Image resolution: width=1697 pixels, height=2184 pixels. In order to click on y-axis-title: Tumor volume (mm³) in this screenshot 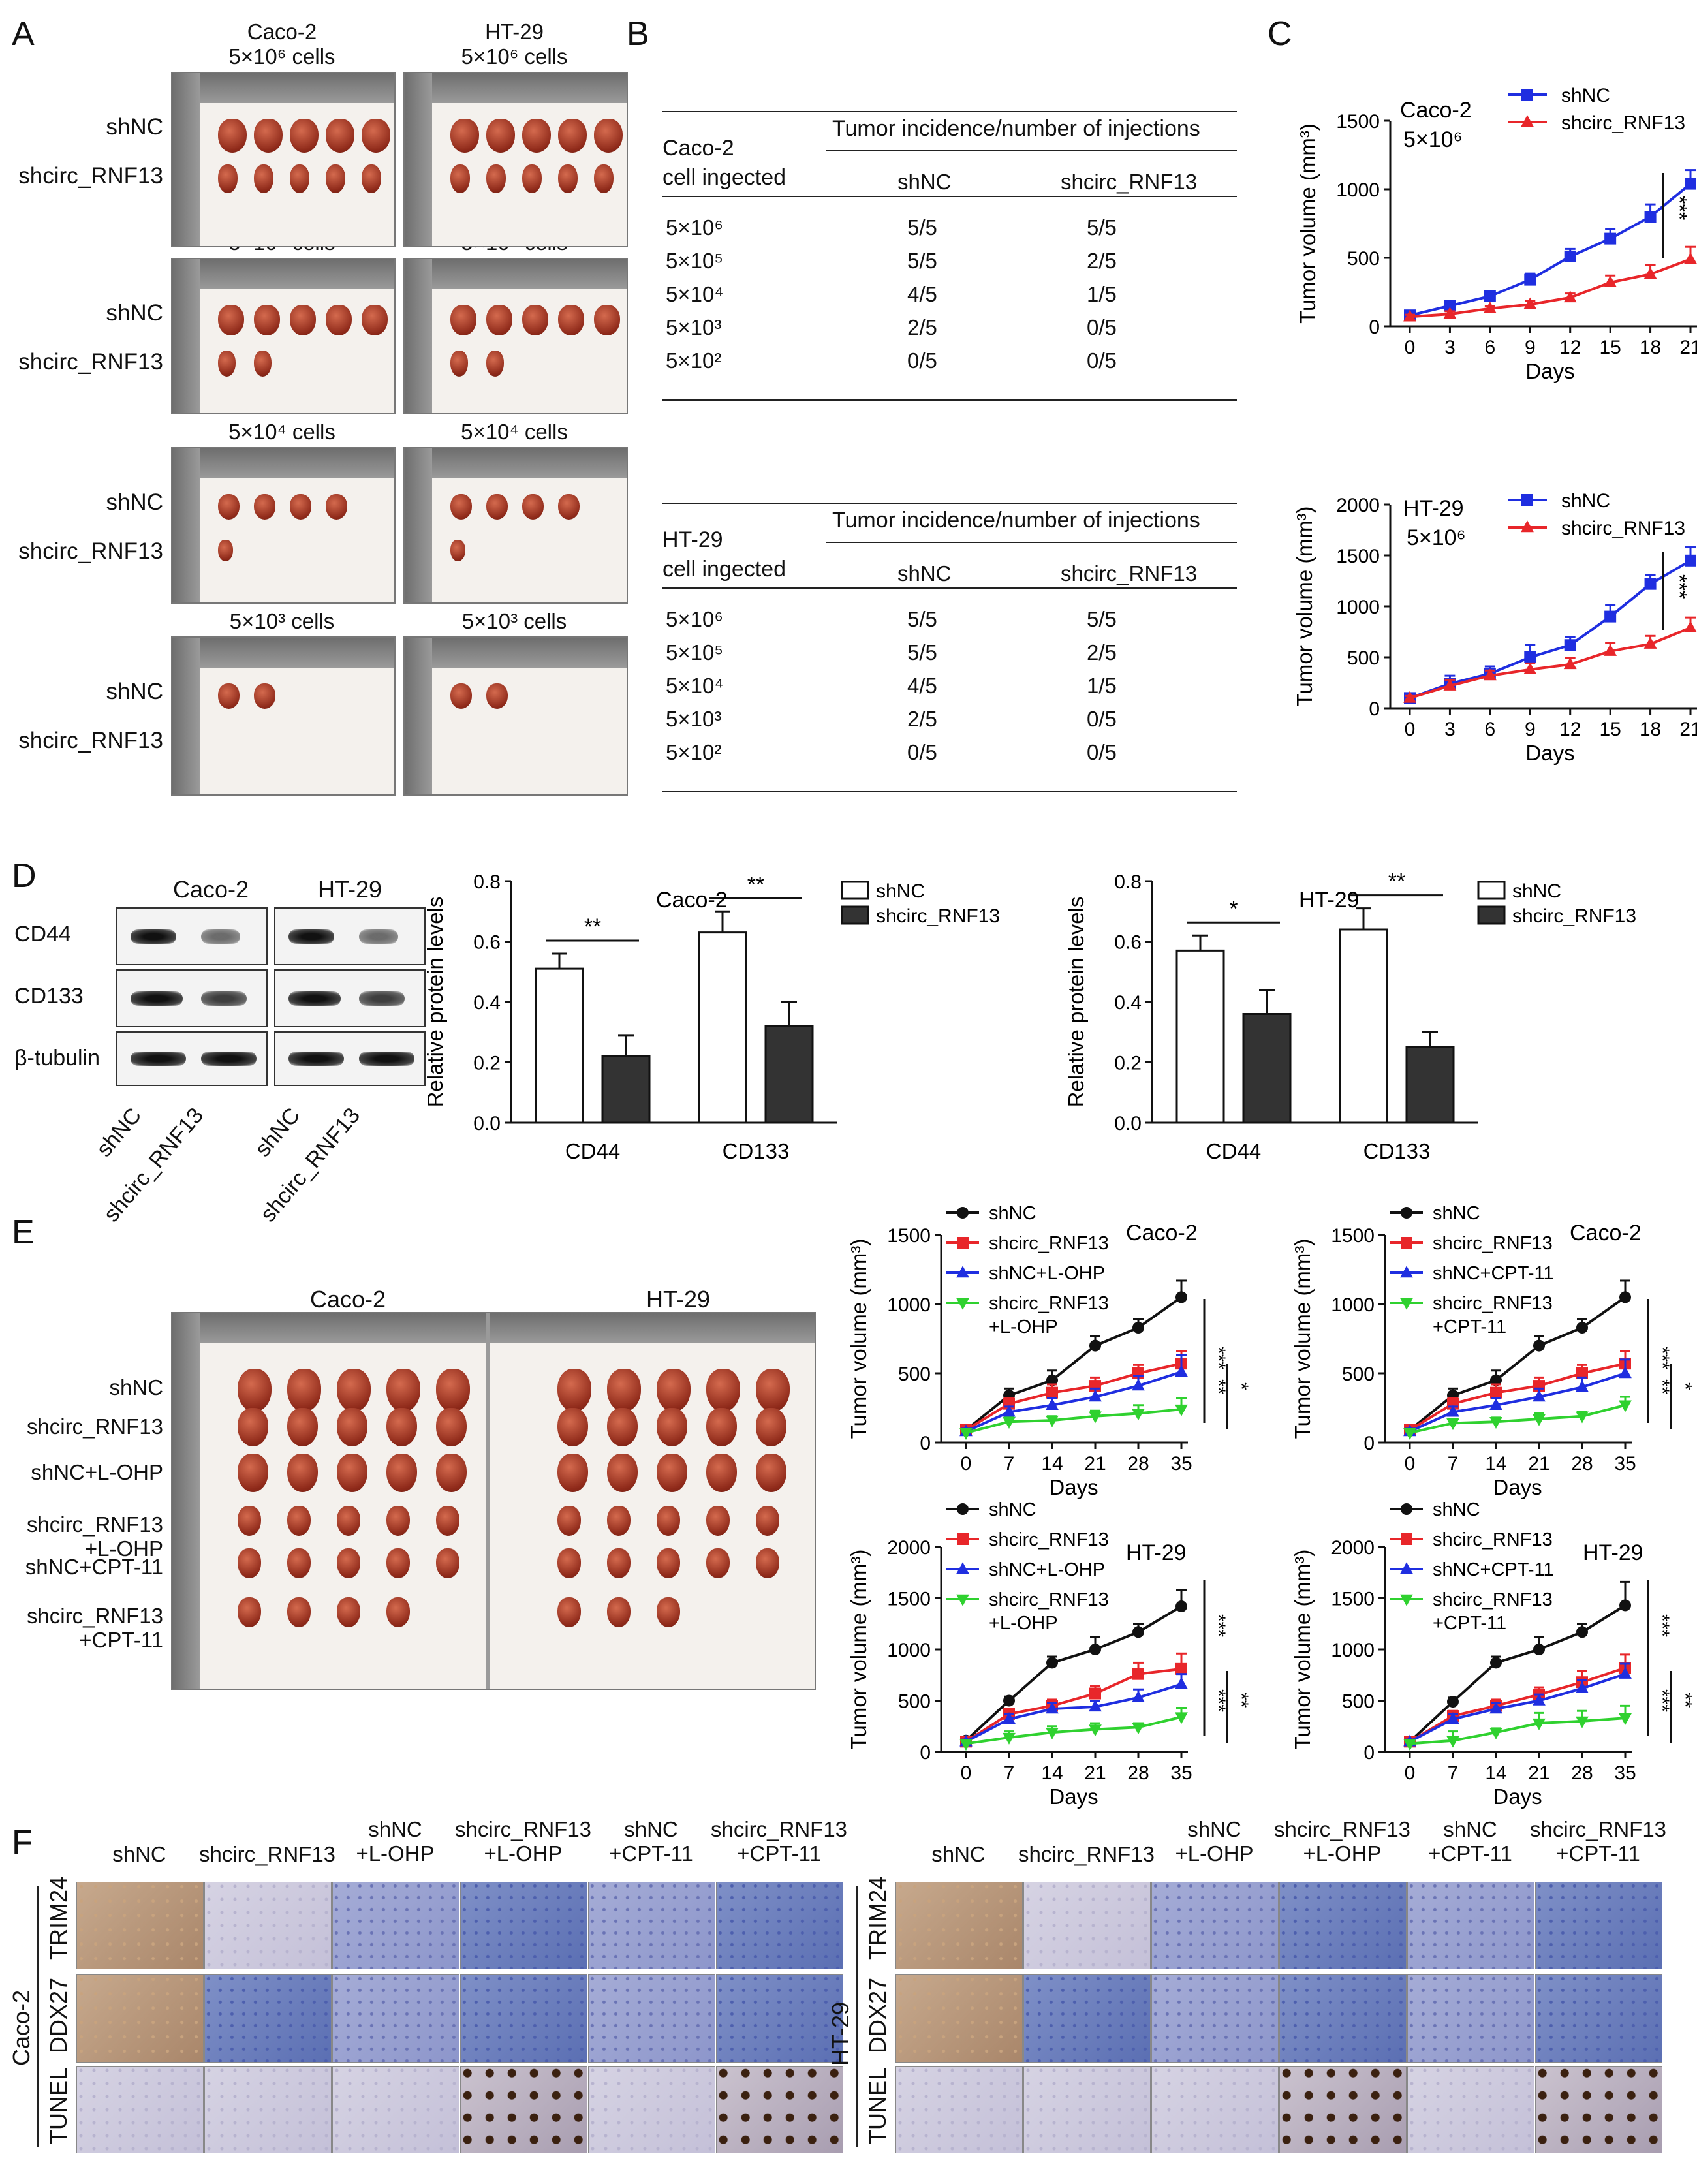, I will do `click(859, 1339)`.